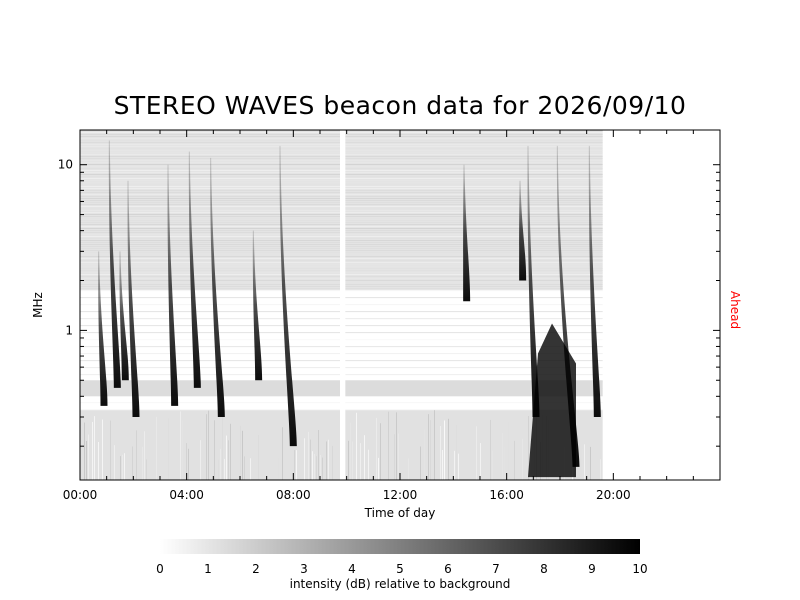 The image size is (800, 600). What do you see at coordinates (186, 495) in the screenshot?
I see `x-tick-label: 04:00` at bounding box center [186, 495].